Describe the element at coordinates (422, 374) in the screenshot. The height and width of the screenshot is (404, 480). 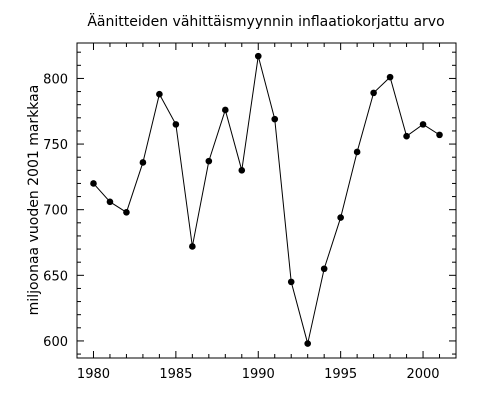
I see `x-tick-label: 2000` at that location.